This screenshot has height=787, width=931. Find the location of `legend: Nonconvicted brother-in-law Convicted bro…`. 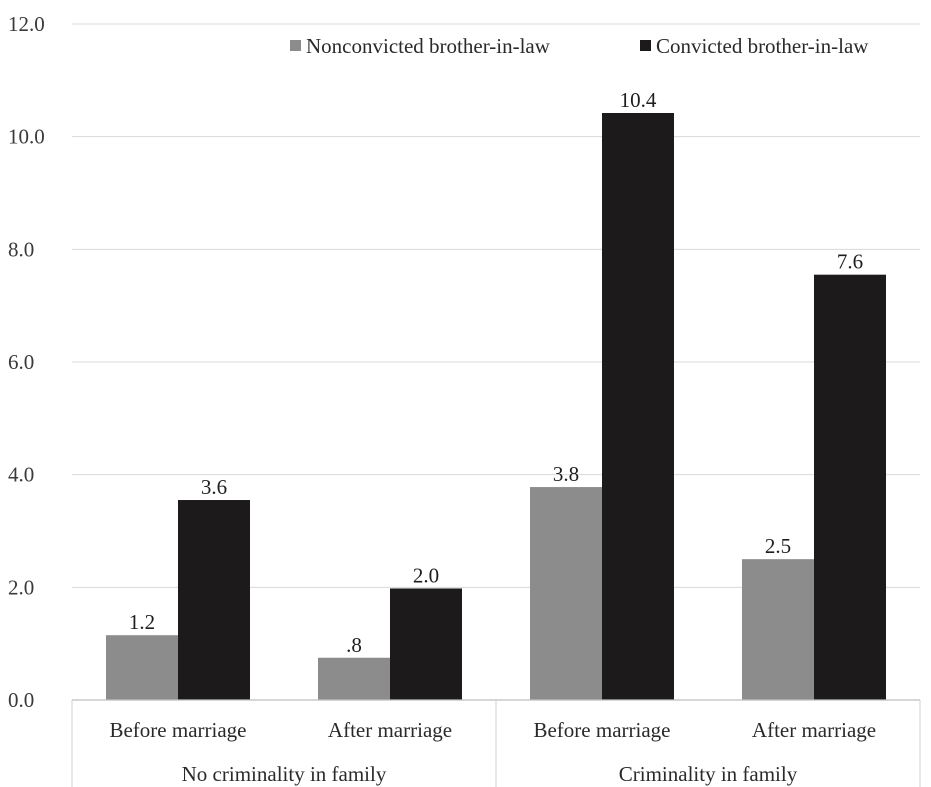

legend: Nonconvicted brother-in-law Convicted bro… is located at coordinates (579, 46).